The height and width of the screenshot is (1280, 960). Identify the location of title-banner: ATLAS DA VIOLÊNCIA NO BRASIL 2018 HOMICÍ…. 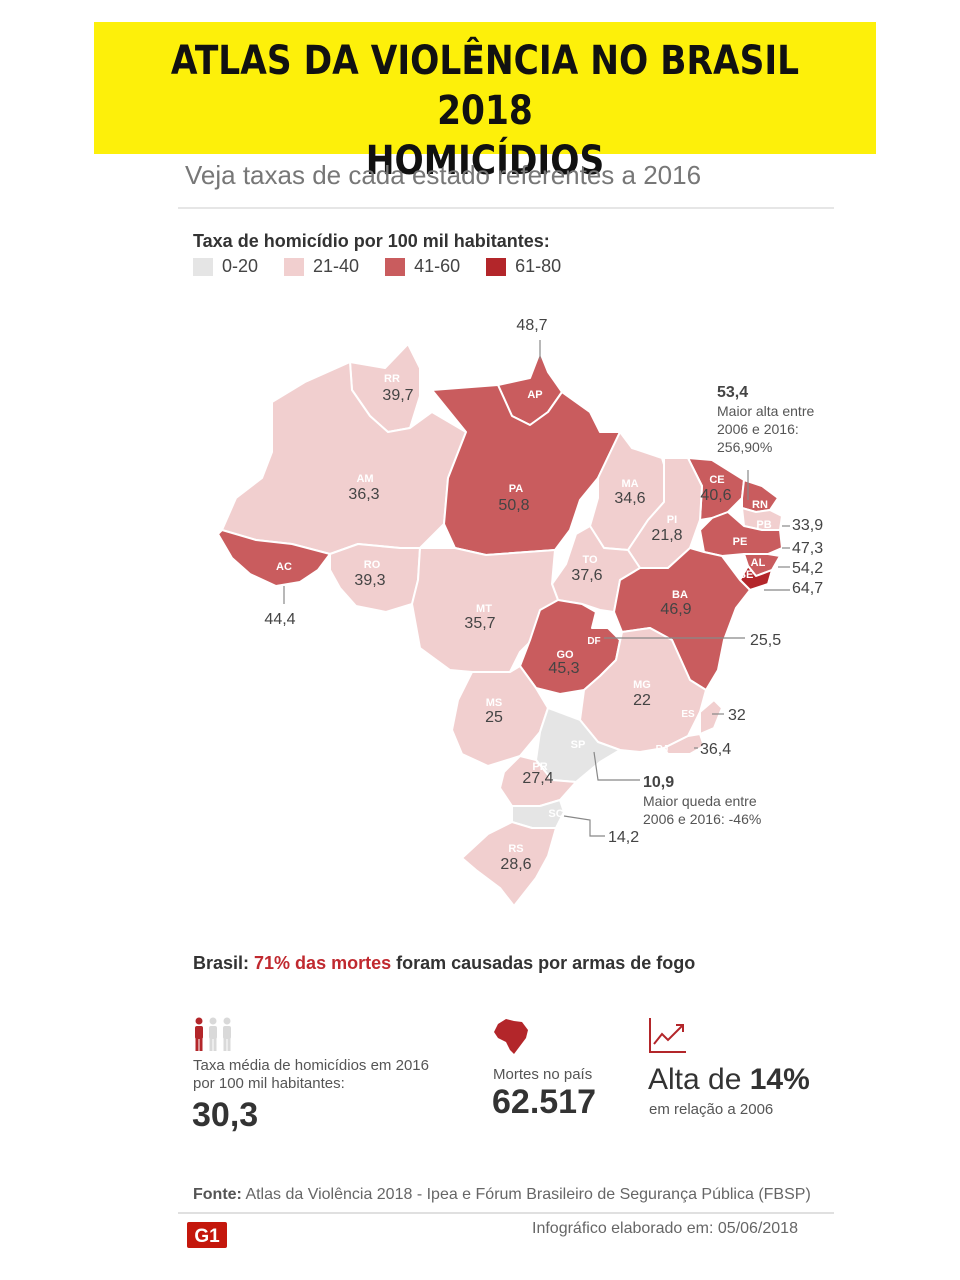
(485, 103).